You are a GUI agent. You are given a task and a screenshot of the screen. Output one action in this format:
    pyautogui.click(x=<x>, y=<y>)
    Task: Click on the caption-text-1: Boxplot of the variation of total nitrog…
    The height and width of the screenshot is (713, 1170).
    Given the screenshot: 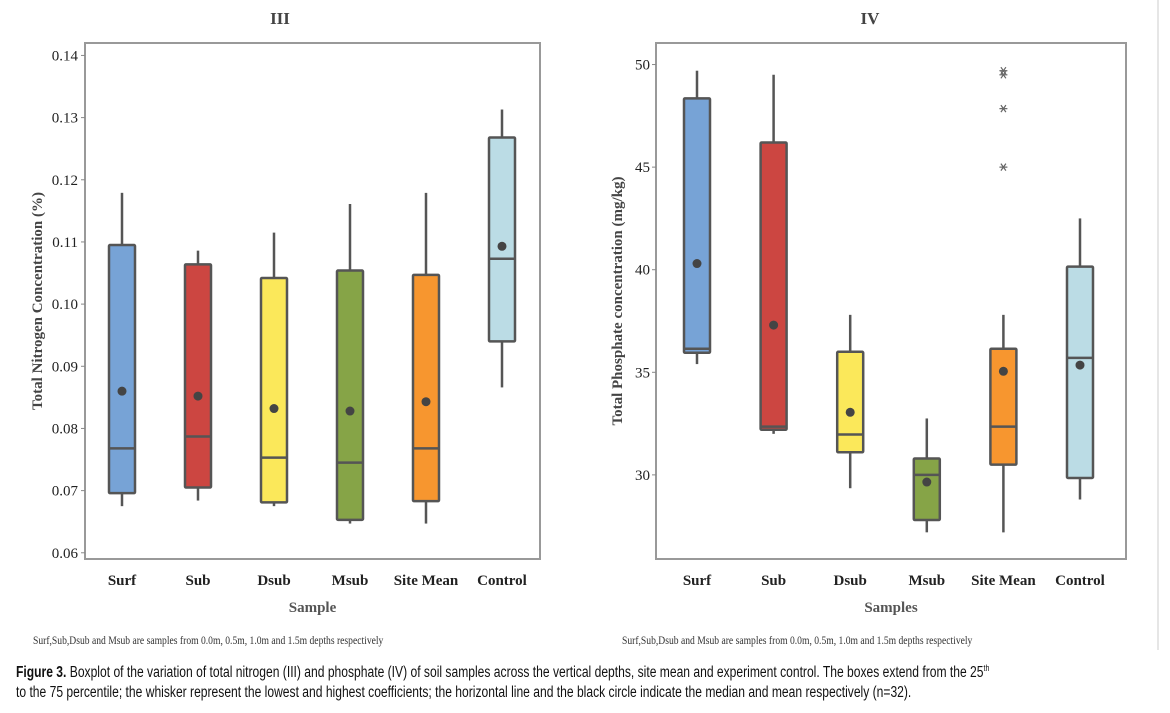 What is the action you would take?
    pyautogui.click(x=525, y=673)
    